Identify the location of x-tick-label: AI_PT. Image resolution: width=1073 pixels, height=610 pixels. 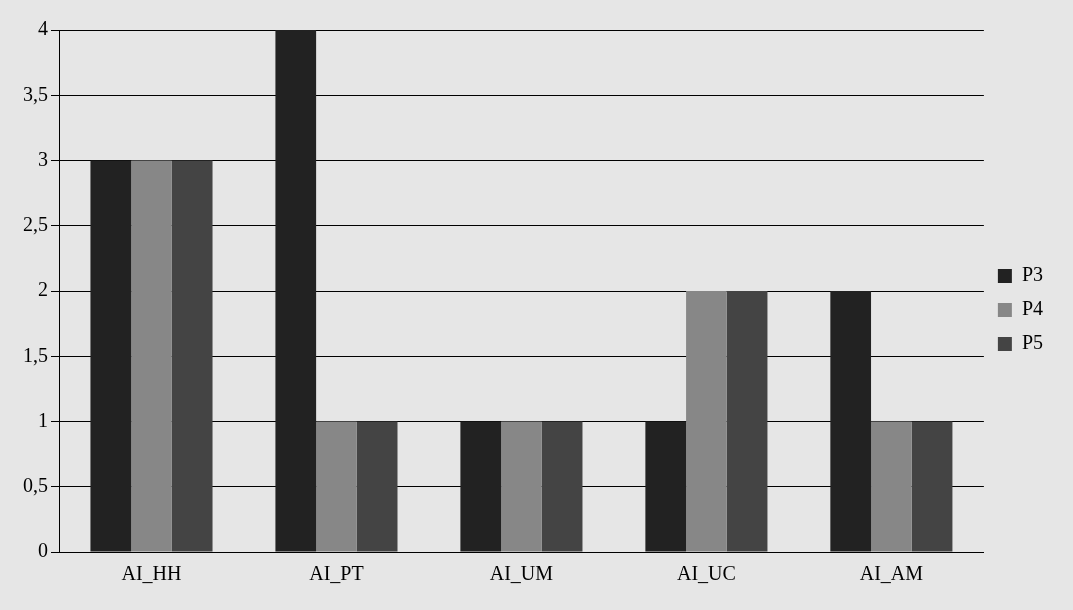
(336, 573).